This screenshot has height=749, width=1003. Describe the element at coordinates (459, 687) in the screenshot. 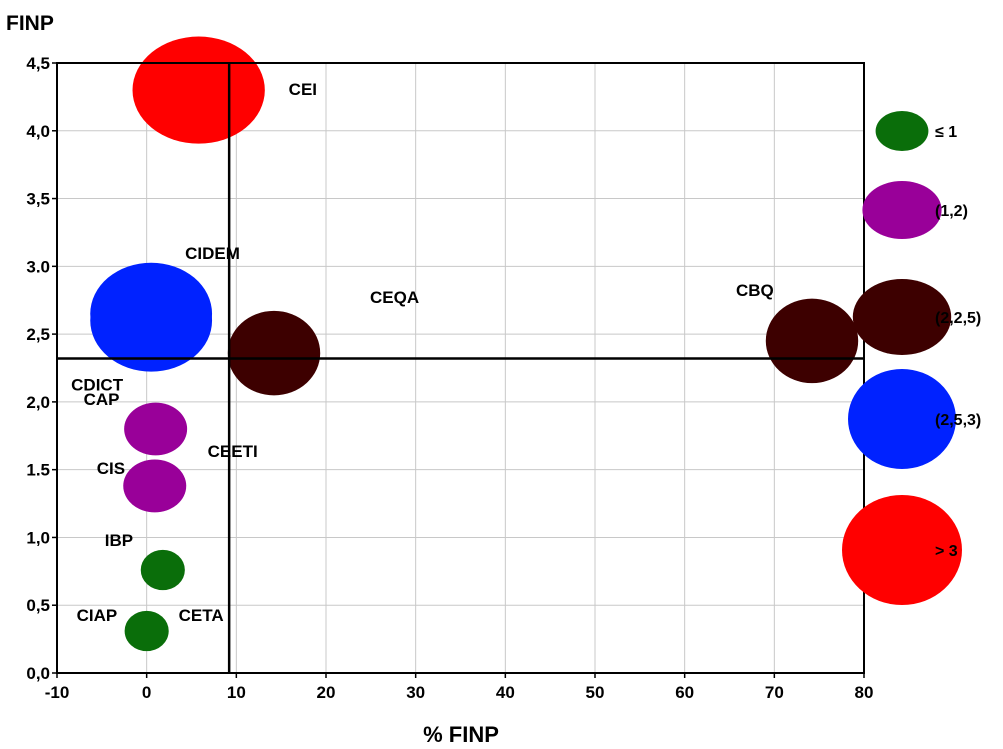

I see `x-tick-labels: -10 0 10 20 30 40 50 60 70 80` at that location.